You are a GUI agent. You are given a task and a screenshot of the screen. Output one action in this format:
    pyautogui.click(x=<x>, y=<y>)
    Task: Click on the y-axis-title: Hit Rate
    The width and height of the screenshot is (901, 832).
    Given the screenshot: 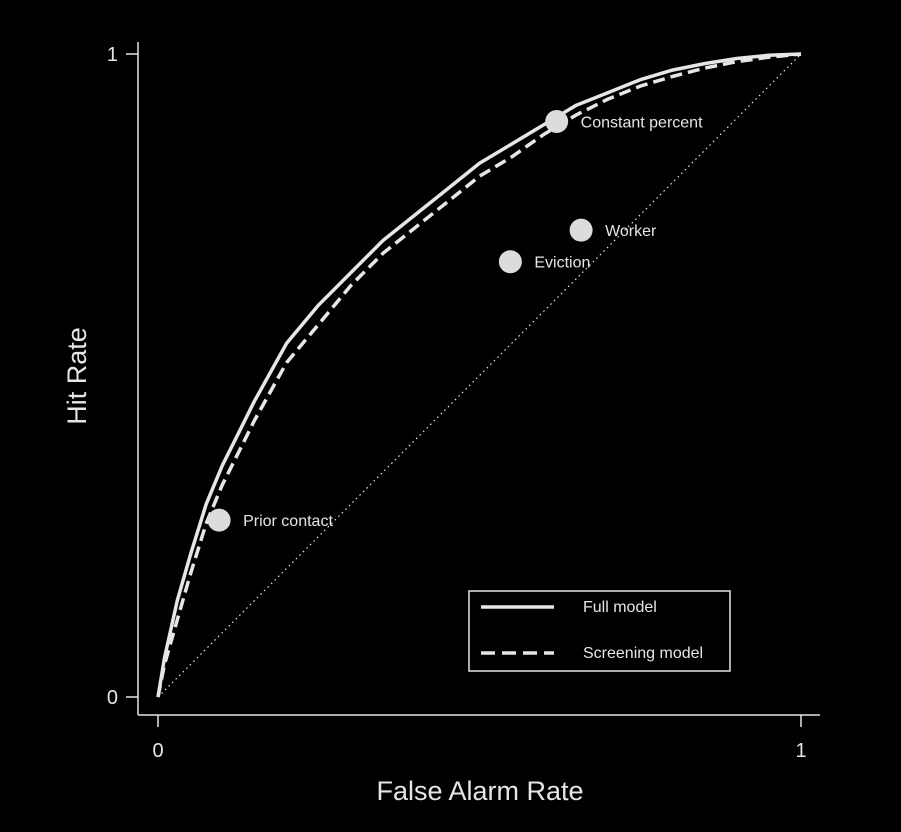 What is the action you would take?
    pyautogui.click(x=77, y=376)
    